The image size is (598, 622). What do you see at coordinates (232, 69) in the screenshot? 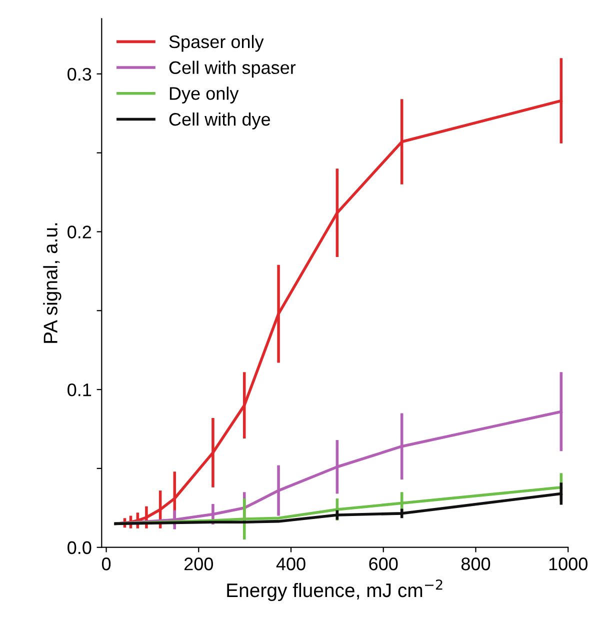
I see `legend-label: Cell with spaser` at bounding box center [232, 69].